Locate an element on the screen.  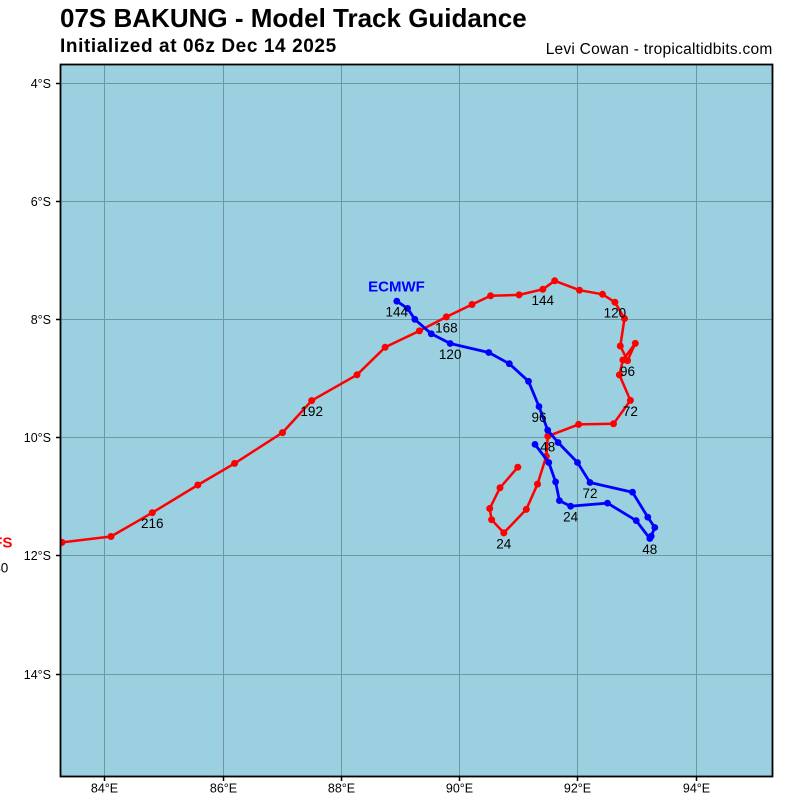
svg-text: 216 is located at coordinates (152, 523).